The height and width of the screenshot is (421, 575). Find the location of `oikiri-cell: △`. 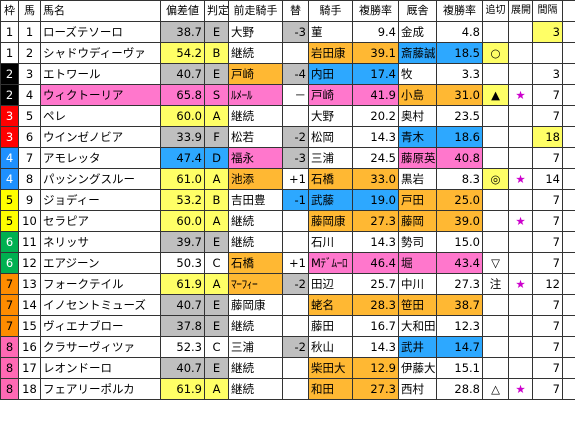

oikiri-cell: △ is located at coordinates (495, 389).